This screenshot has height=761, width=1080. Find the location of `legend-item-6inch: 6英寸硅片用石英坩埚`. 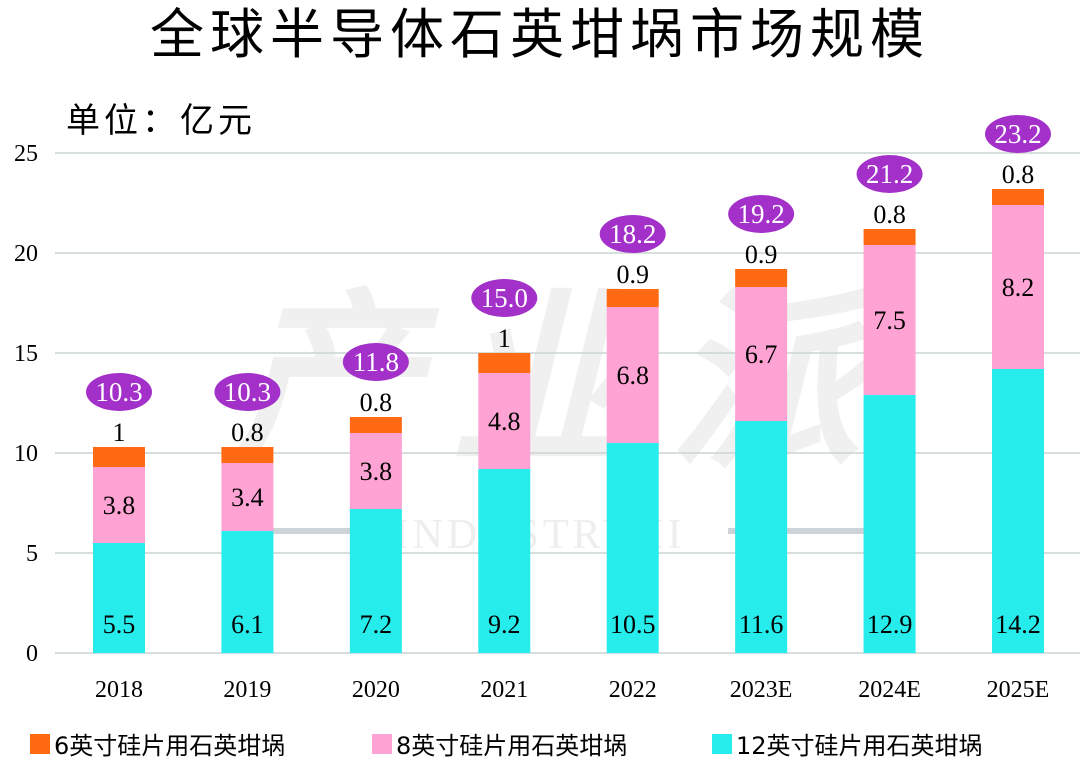

legend-item-6inch: 6英寸硅片用石英坩埚 is located at coordinates (157, 743).